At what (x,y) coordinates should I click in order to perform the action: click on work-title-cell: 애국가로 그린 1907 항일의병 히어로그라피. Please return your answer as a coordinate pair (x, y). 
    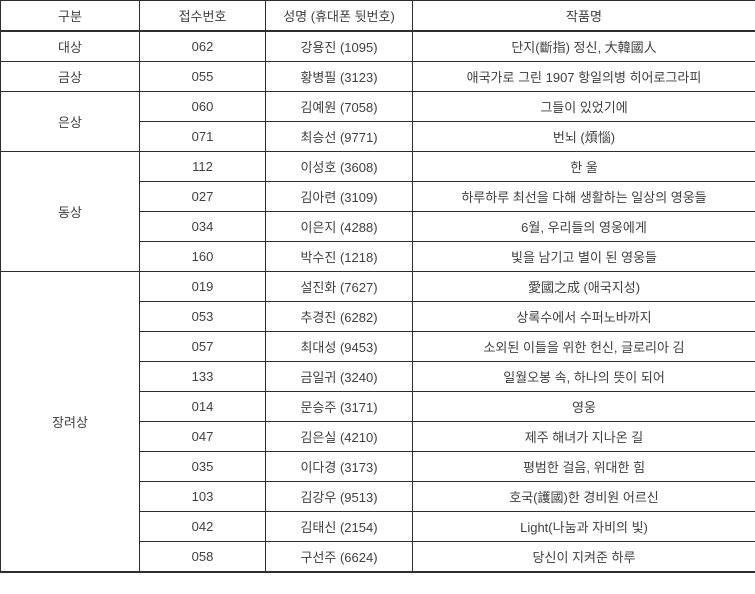
    Looking at the image, I should click on (583, 76).